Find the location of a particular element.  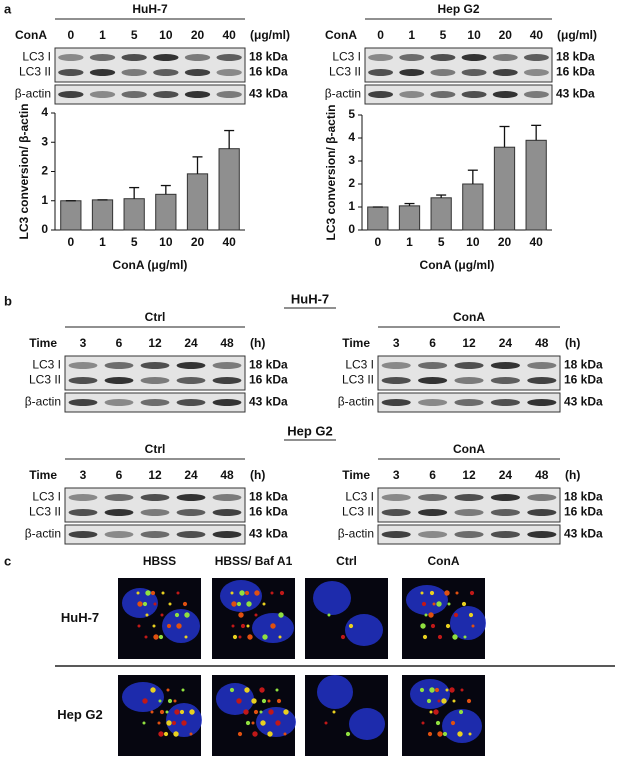

lane-label: 5 is located at coordinates (443, 35).